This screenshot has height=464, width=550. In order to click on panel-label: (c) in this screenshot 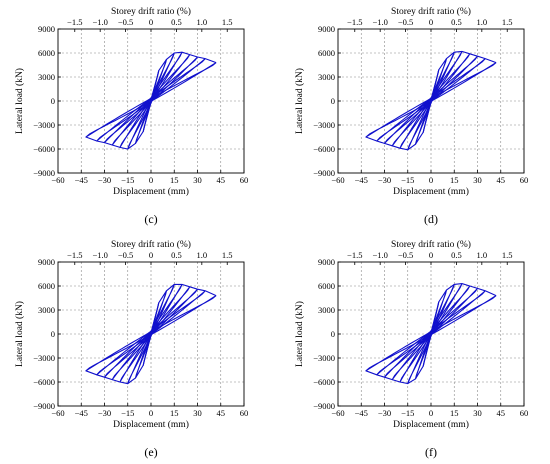, I will do `click(150, 219)`.